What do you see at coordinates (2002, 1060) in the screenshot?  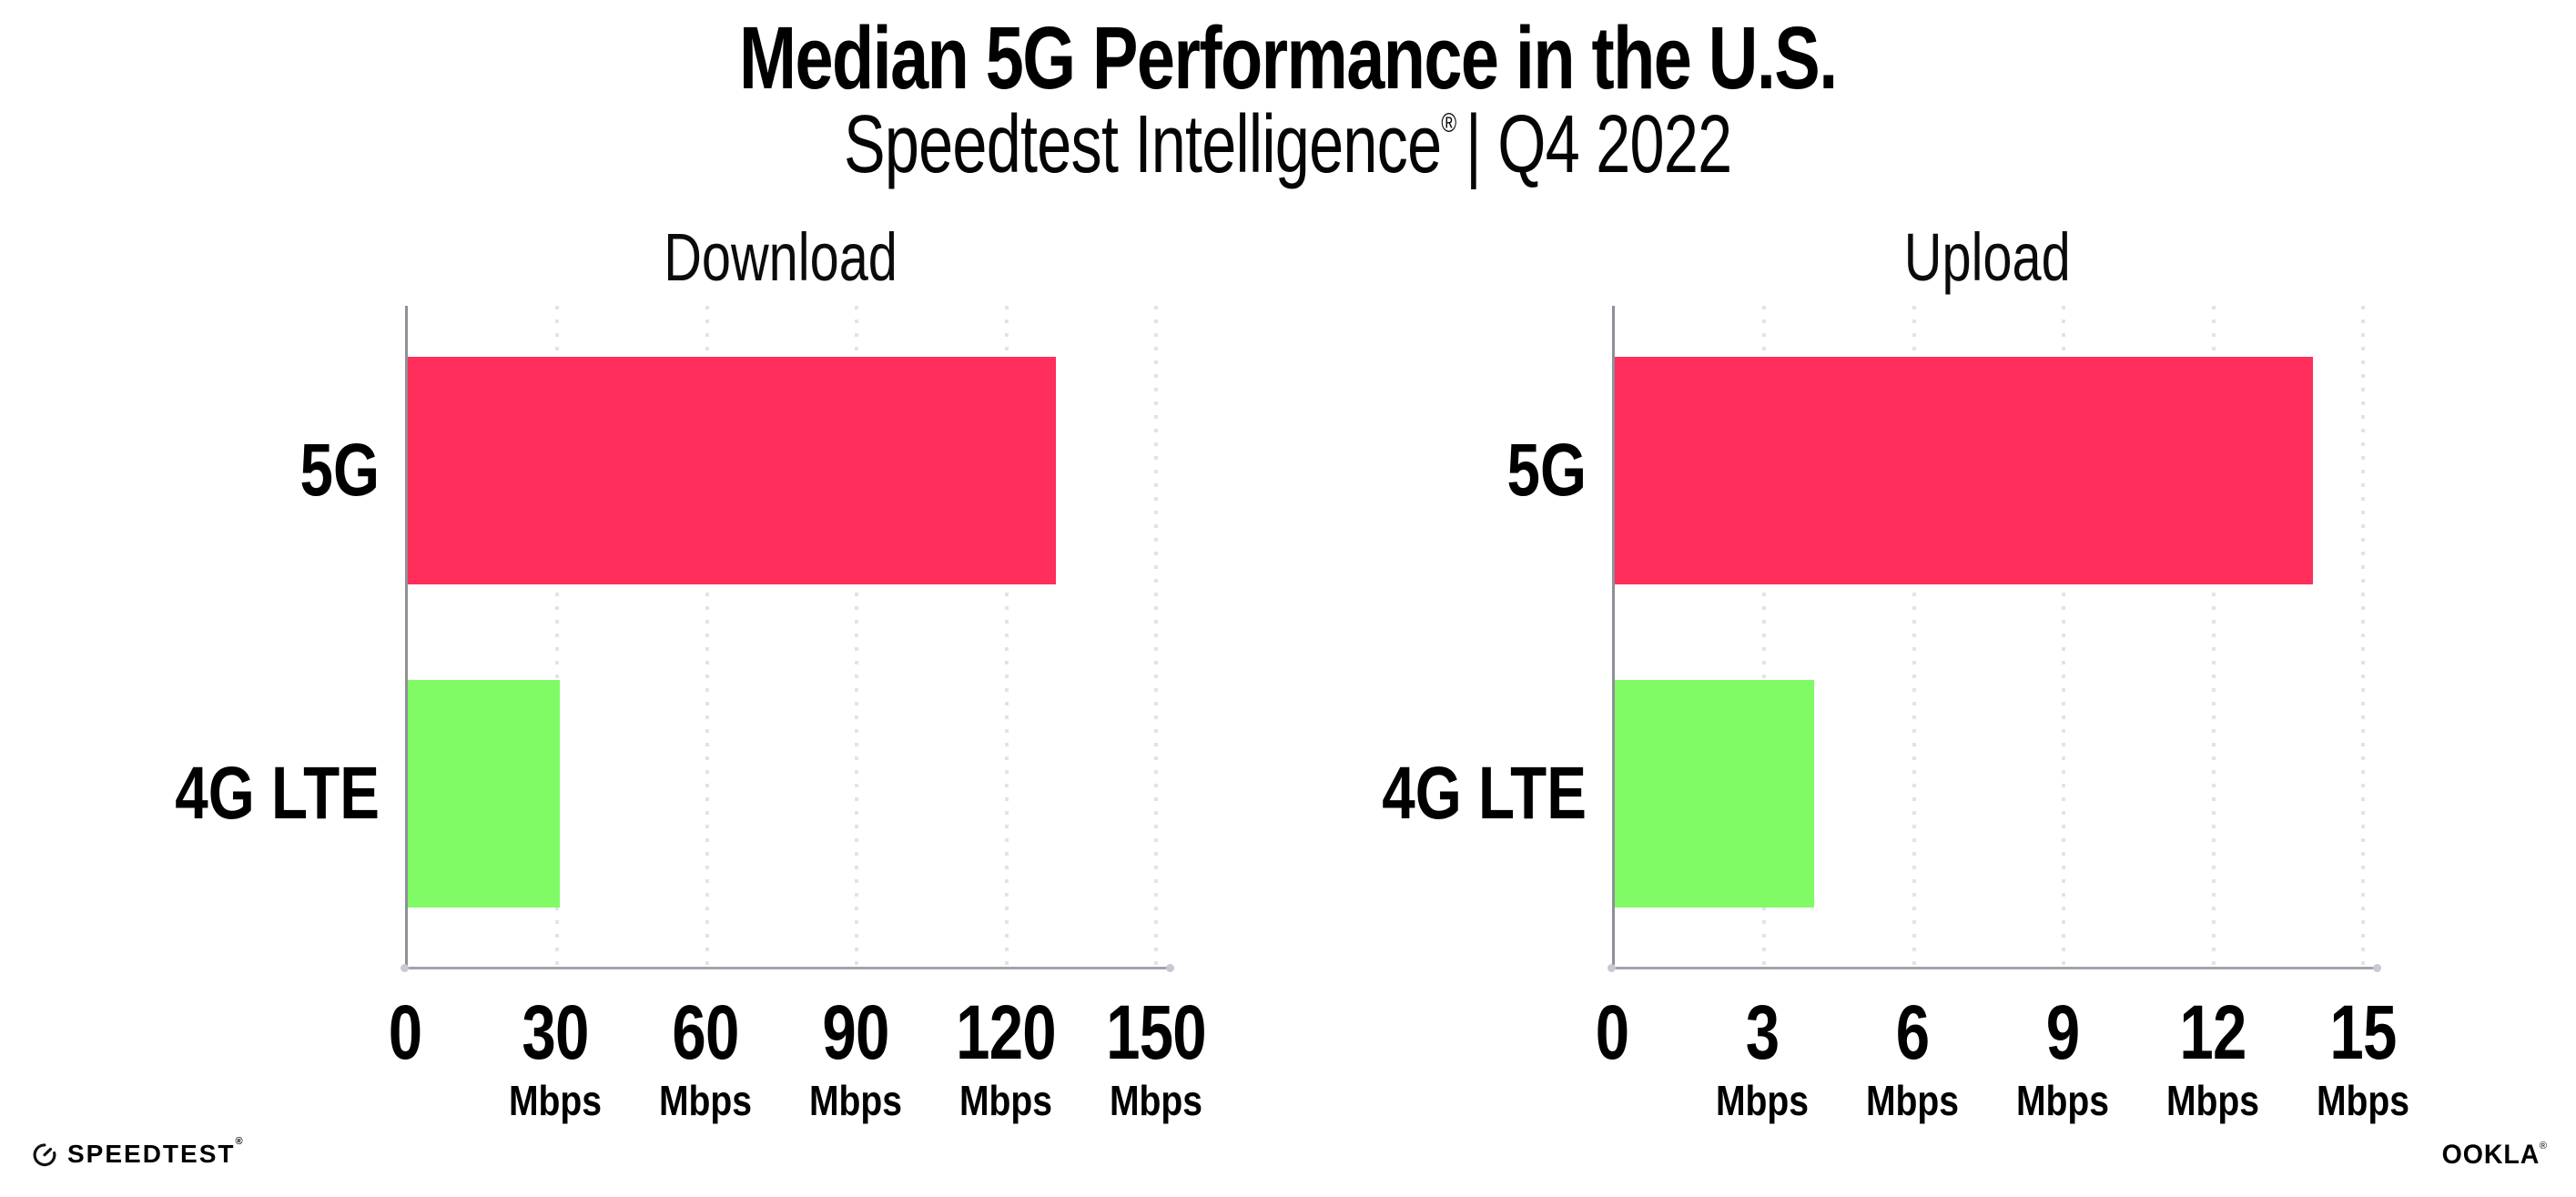 I see `upload-x-axis: 0 3 Mbps 6 Mbps 9 Mbps 12 Mbps 15 Mbps` at bounding box center [2002, 1060].